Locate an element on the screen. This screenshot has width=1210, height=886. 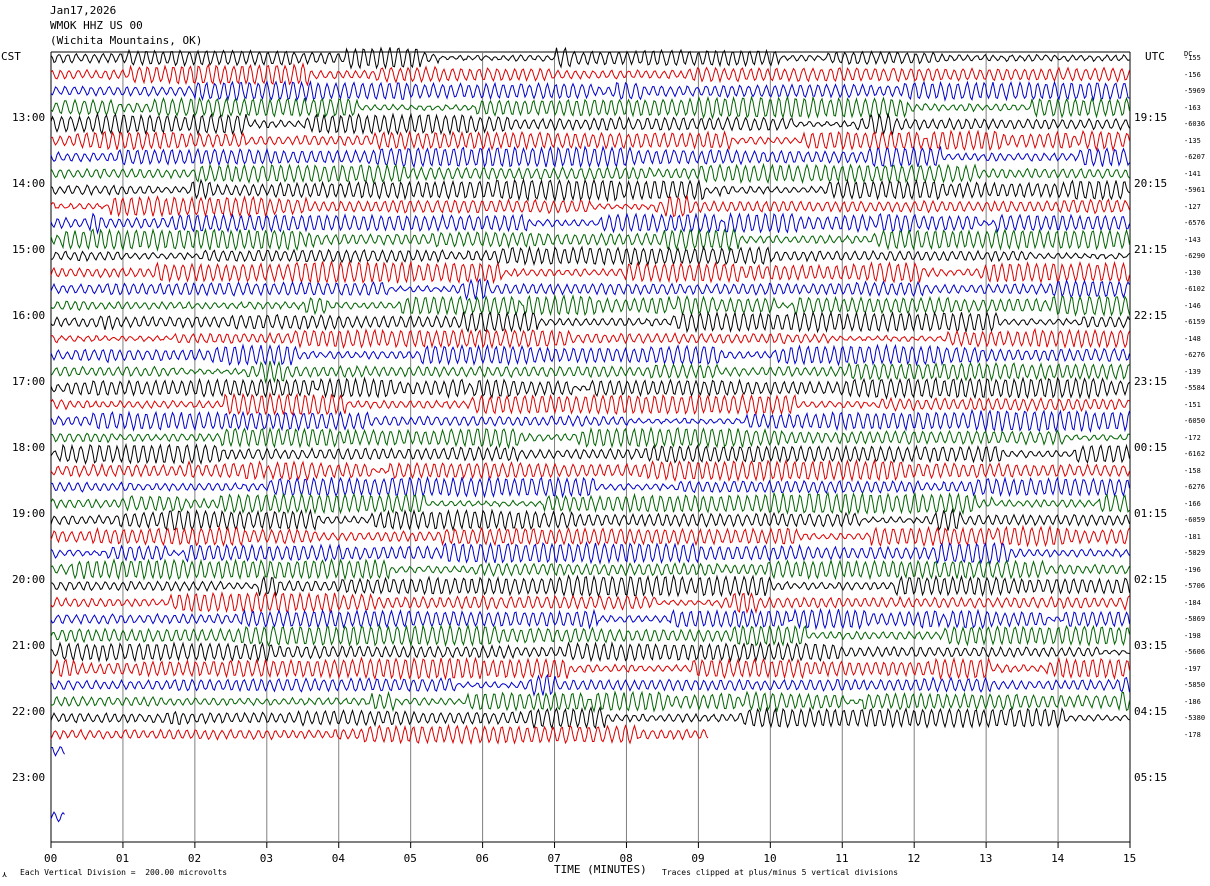
dc-offset-label: -6207 is located at coordinates (1195, 157).